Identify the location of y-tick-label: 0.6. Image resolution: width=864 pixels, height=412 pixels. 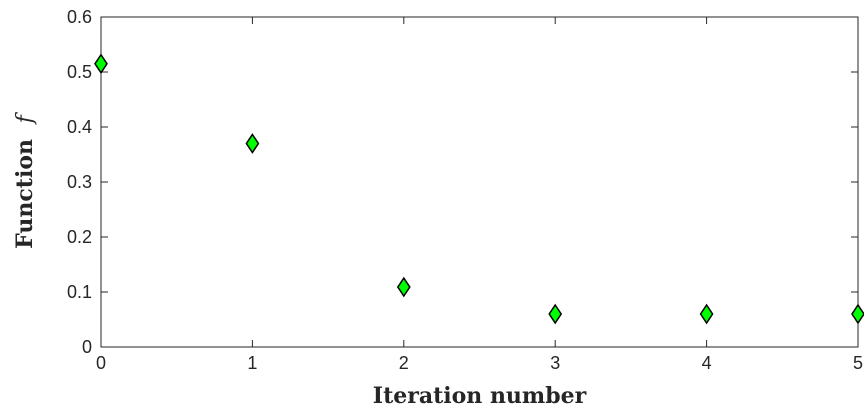
(79, 17).